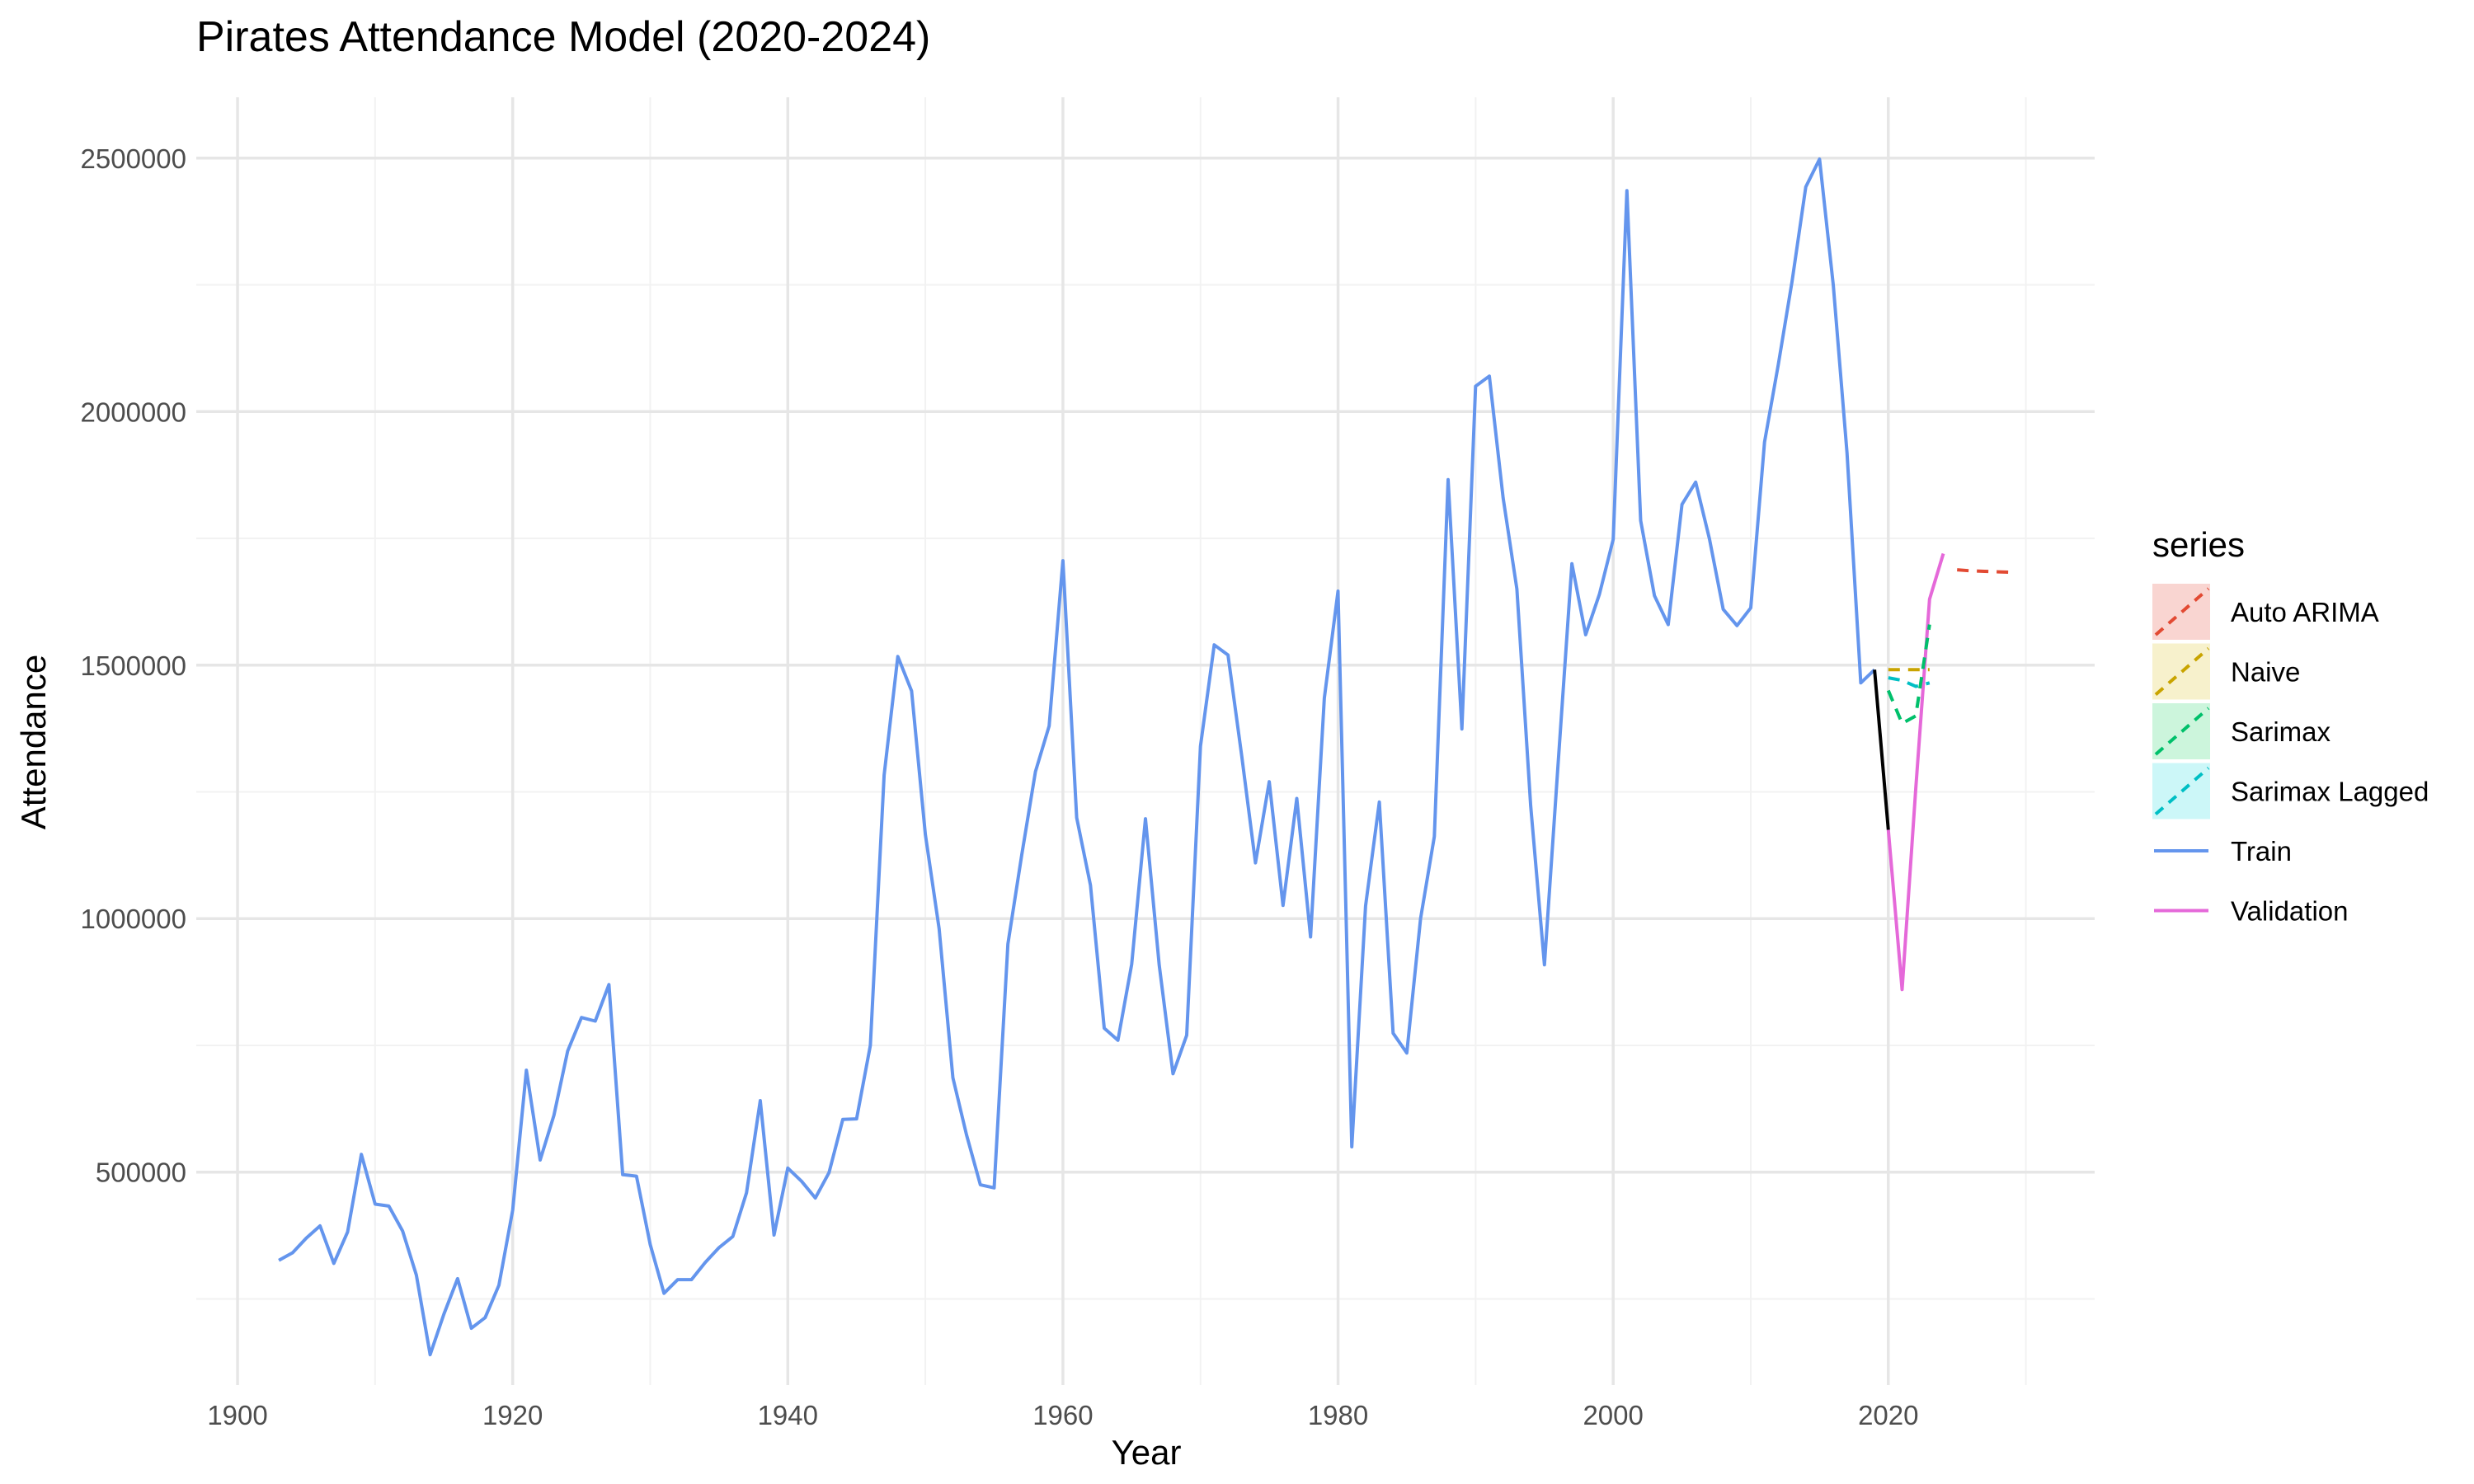 This screenshot has height=1484, width=2474. I want to click on x-tick-label: 1960, so click(1062, 1415).